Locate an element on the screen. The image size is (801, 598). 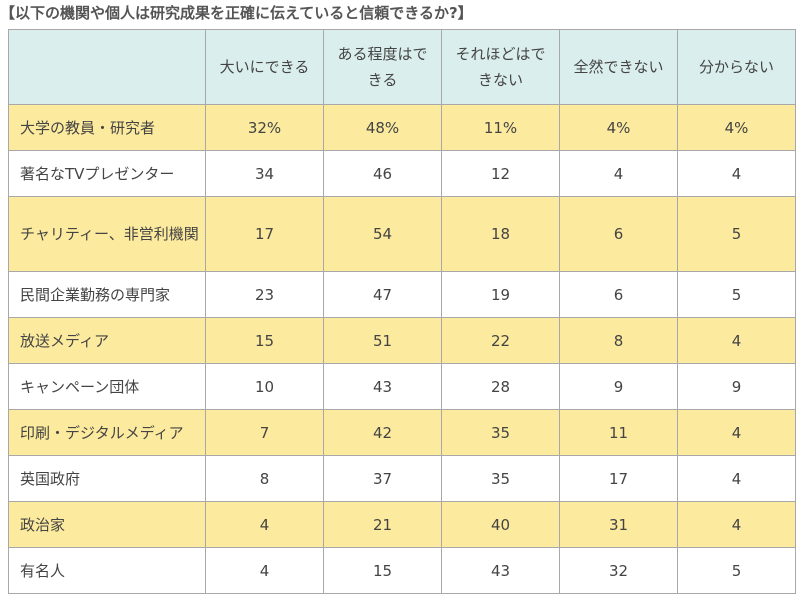
table-row: 政治家 4 21 40 31 4 is located at coordinates (402, 524).